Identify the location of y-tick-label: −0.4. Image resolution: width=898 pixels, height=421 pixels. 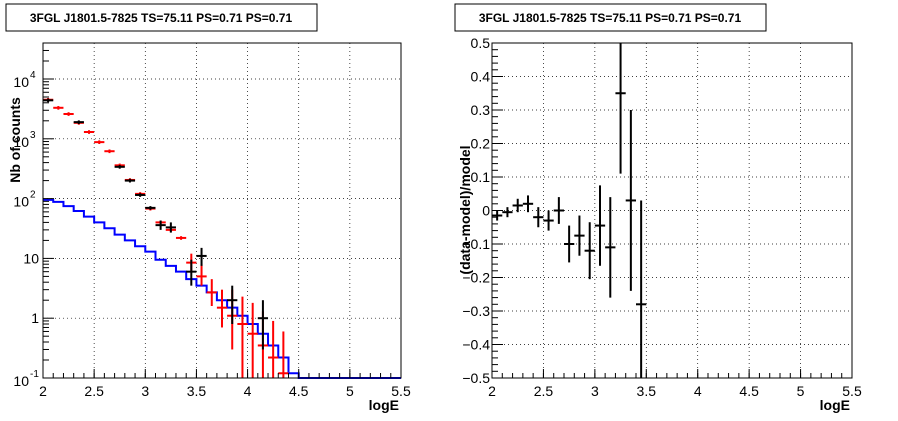
(476, 345).